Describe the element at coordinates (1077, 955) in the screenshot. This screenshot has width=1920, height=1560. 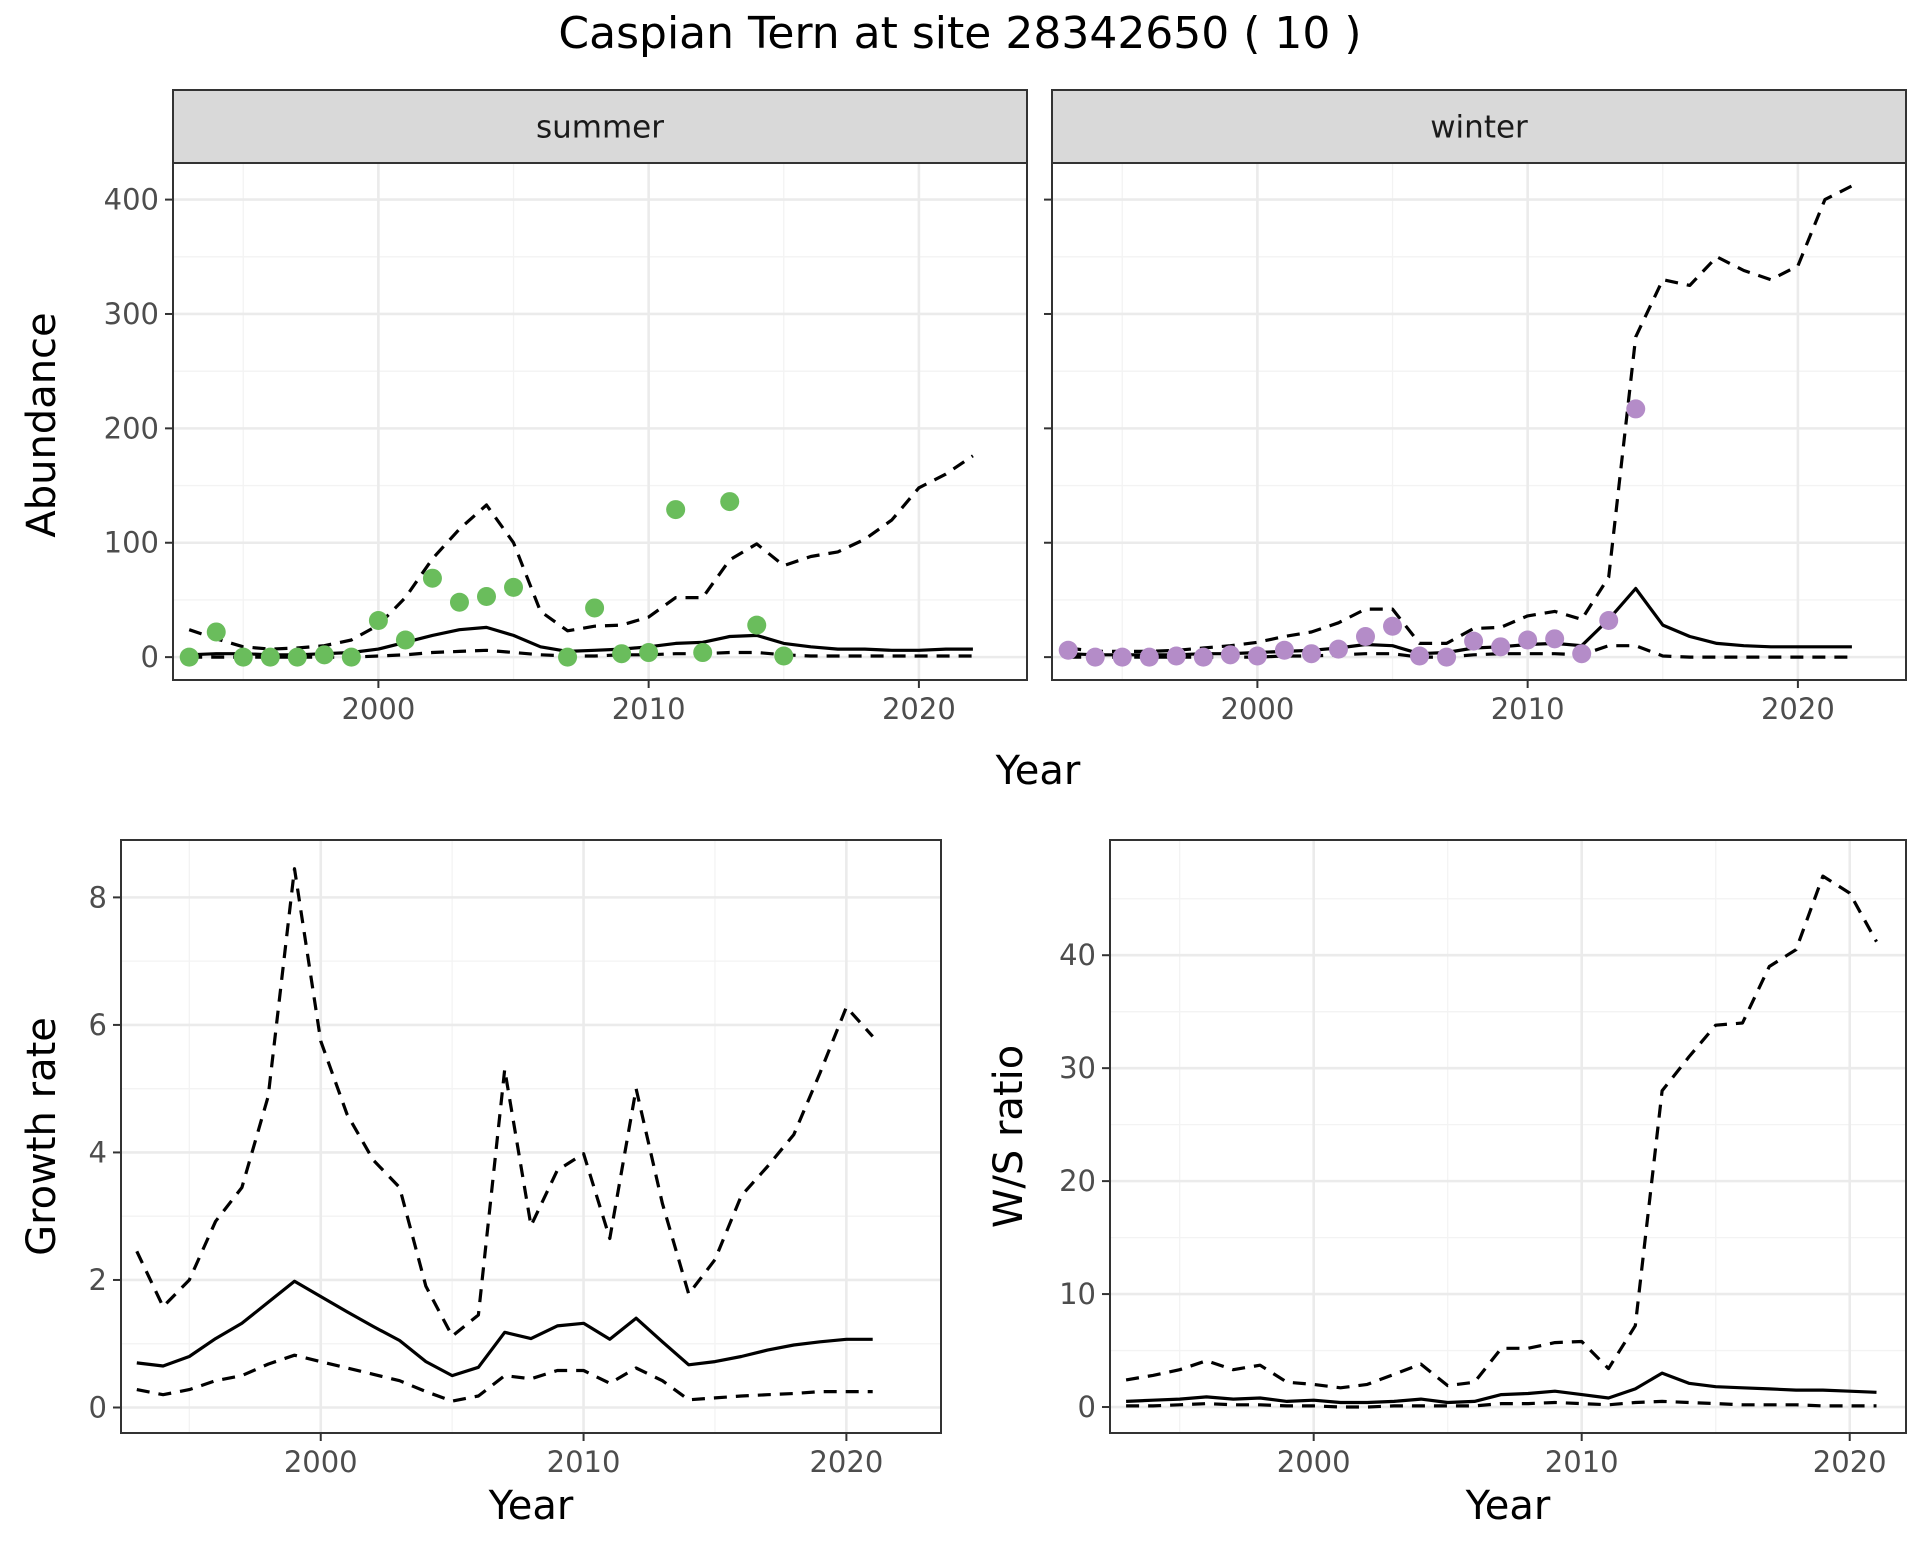
I see `y-tick-label: 40` at that location.